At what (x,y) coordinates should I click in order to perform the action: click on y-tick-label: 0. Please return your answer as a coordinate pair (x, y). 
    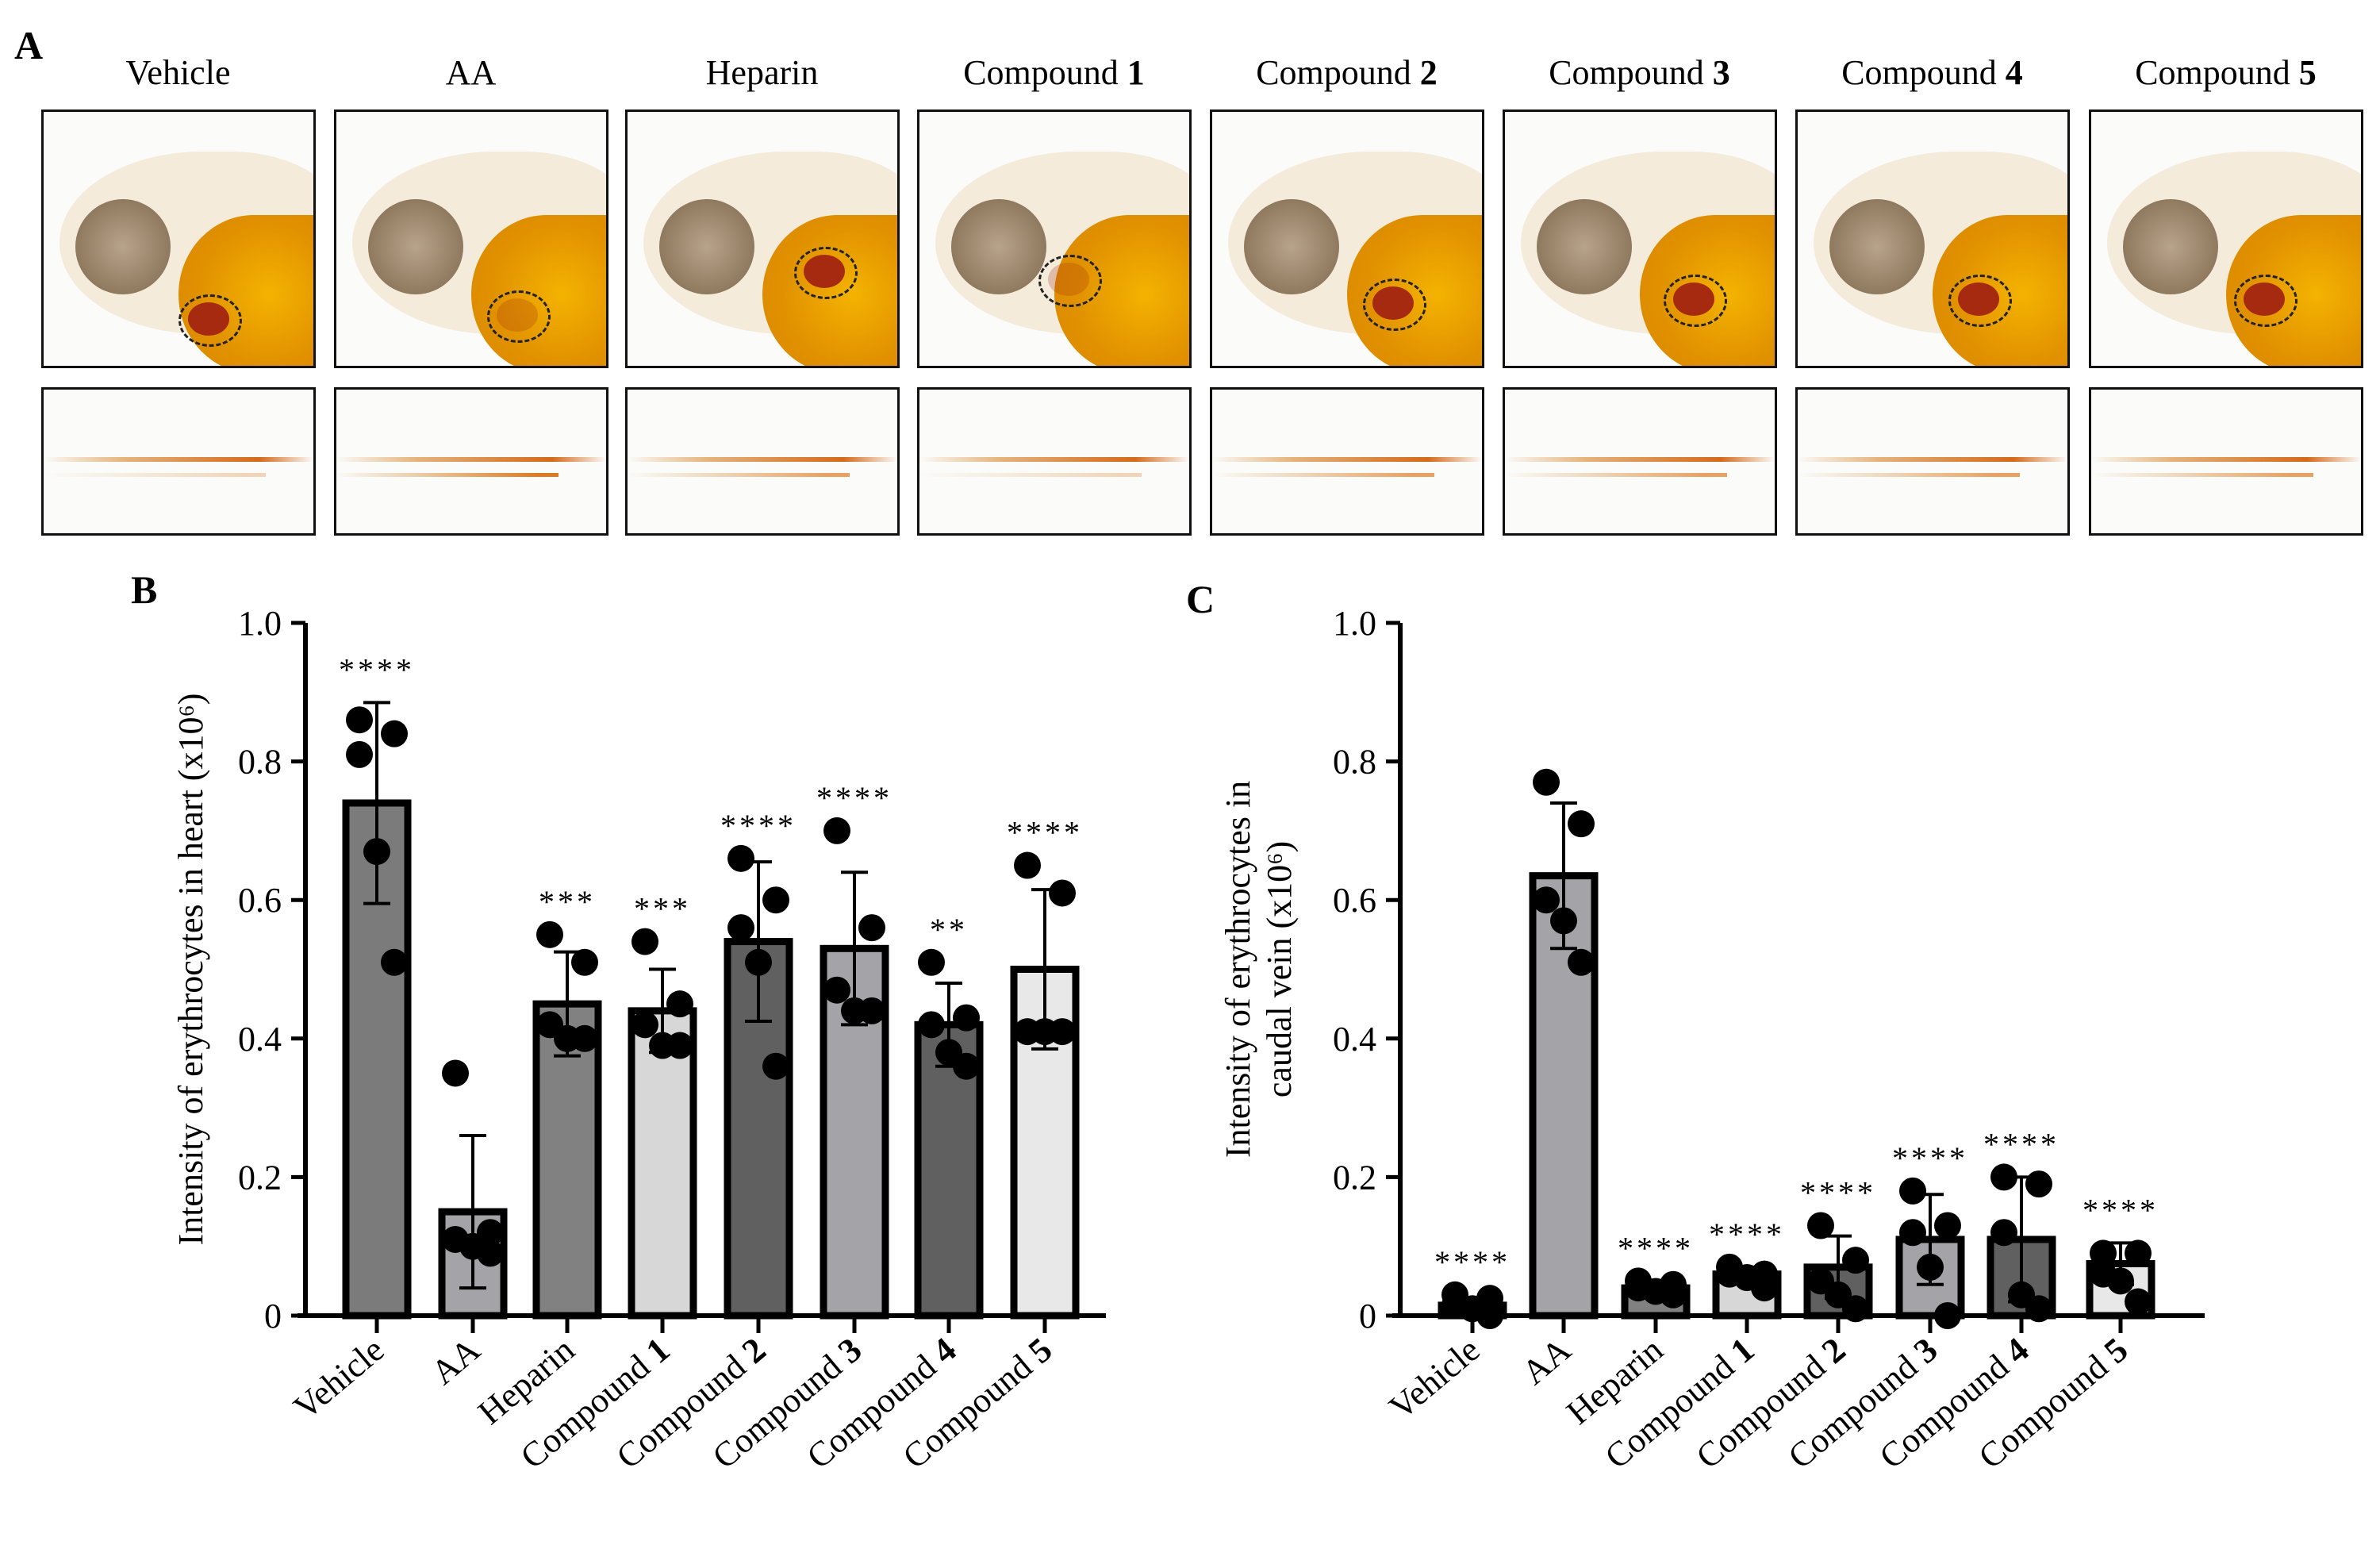
    Looking at the image, I should click on (273, 1316).